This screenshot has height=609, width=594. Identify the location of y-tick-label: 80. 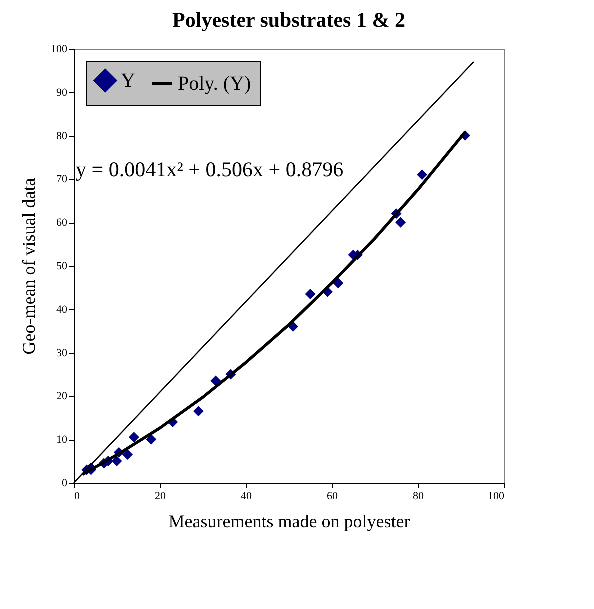
(62, 136).